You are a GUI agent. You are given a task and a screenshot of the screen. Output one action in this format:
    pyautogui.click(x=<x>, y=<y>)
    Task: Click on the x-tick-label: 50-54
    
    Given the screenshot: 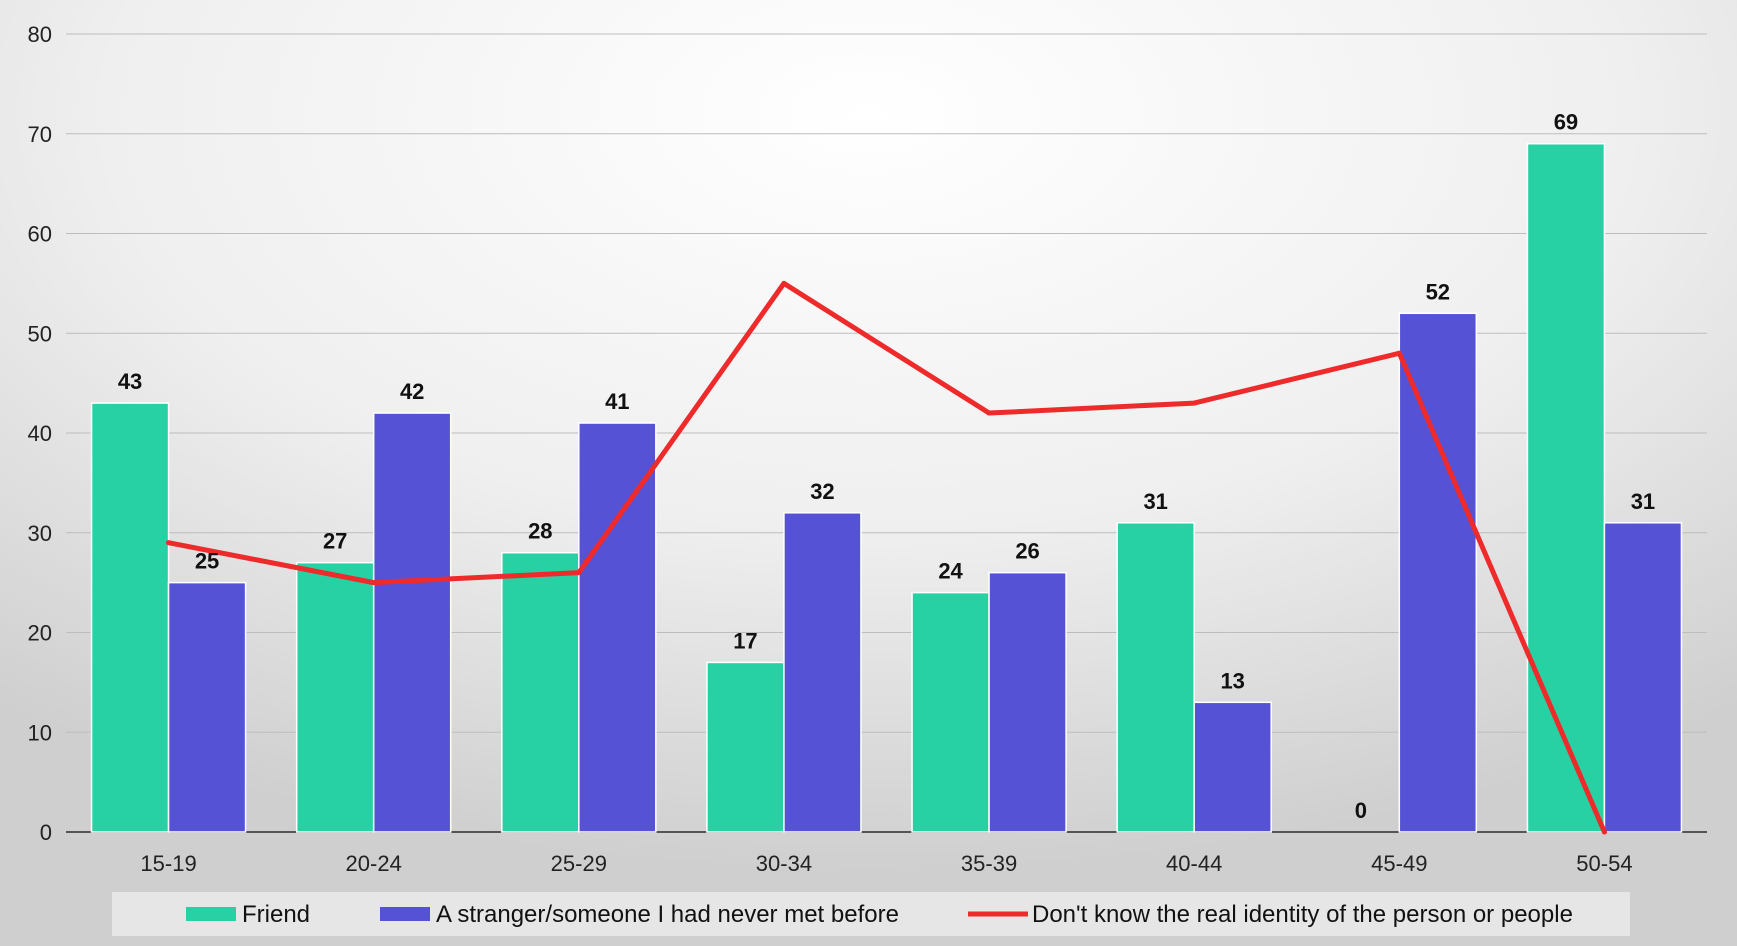 What is the action you would take?
    pyautogui.click(x=1604, y=863)
    